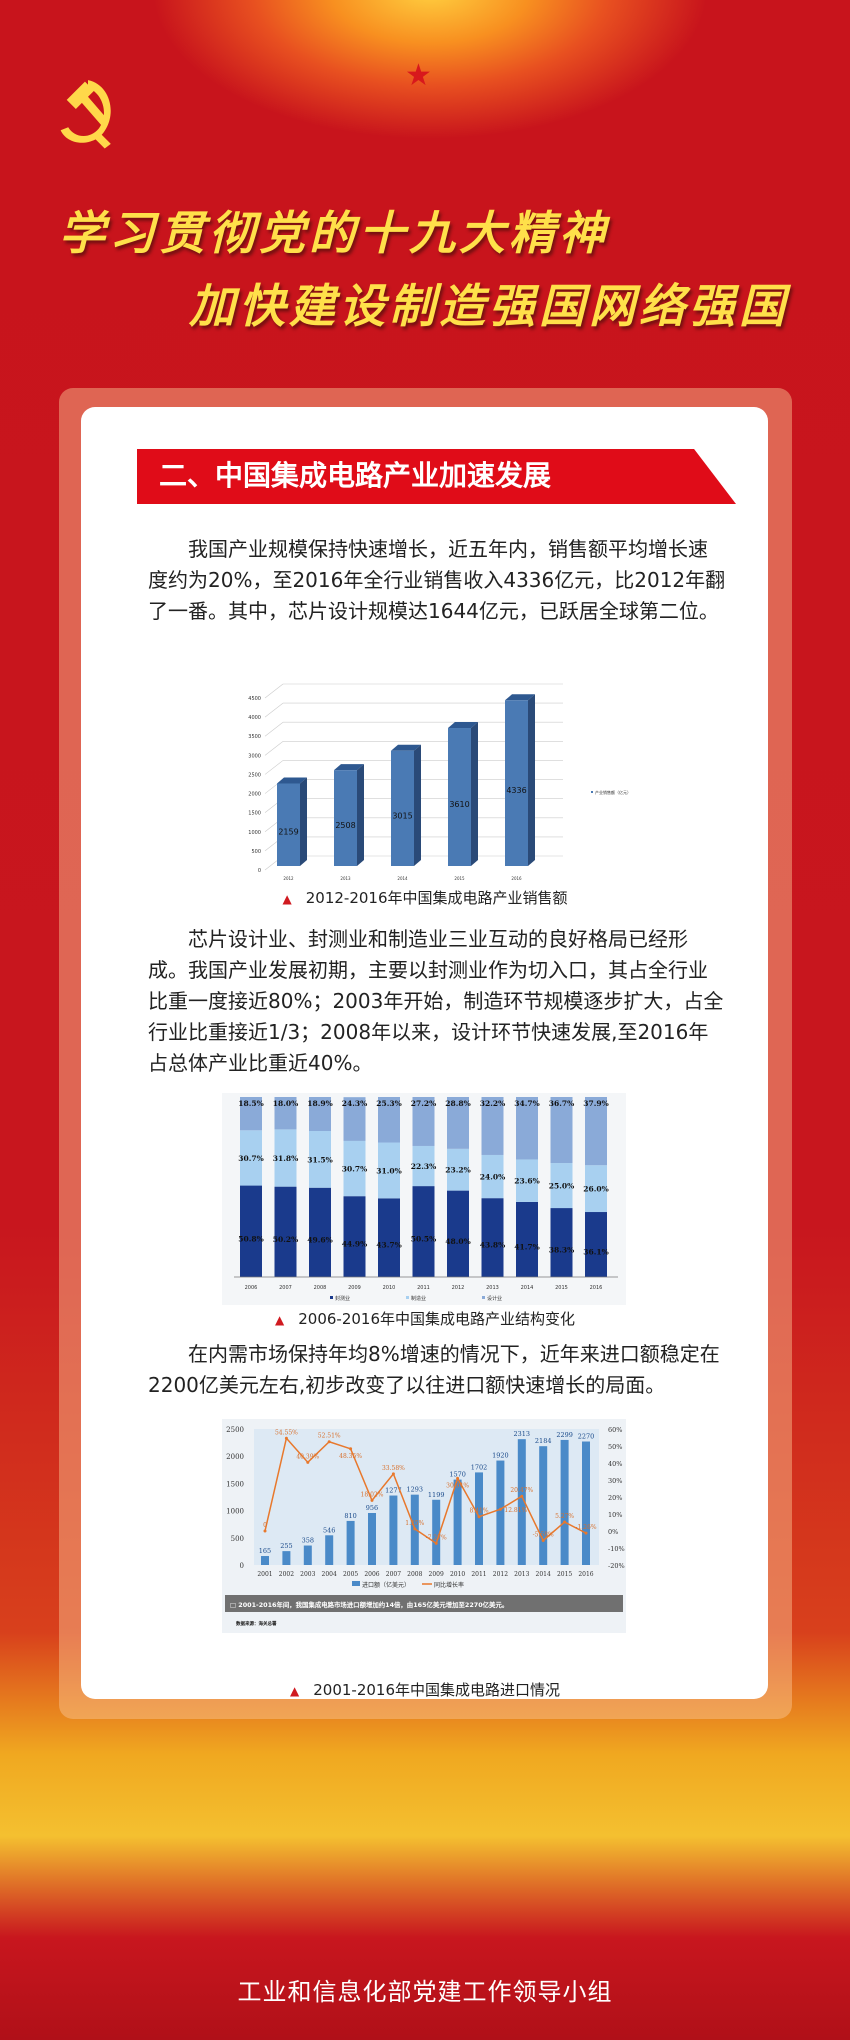 Image resolution: width=850 pixels, height=2040 pixels. Describe the element at coordinates (425, 1992) in the screenshot. I see `footer-org: 工业和信息化部党建工作领导小组` at that location.